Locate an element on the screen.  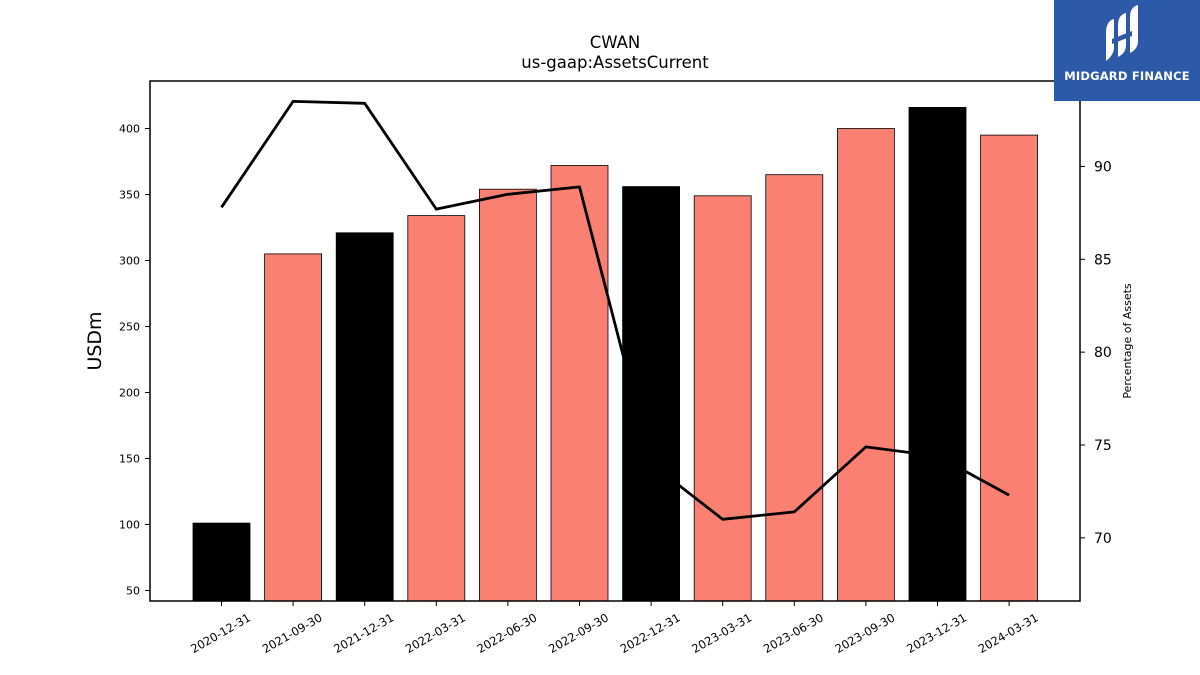
y-tick-label: 100 is located at coordinates (129, 524).